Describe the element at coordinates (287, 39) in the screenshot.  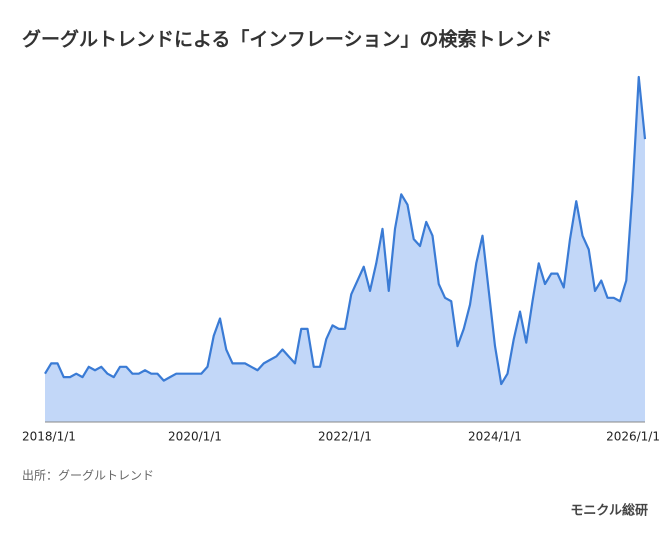
I see `chart-title: グーグルトレンドによる「インフレーション」の検索トレンド` at that location.